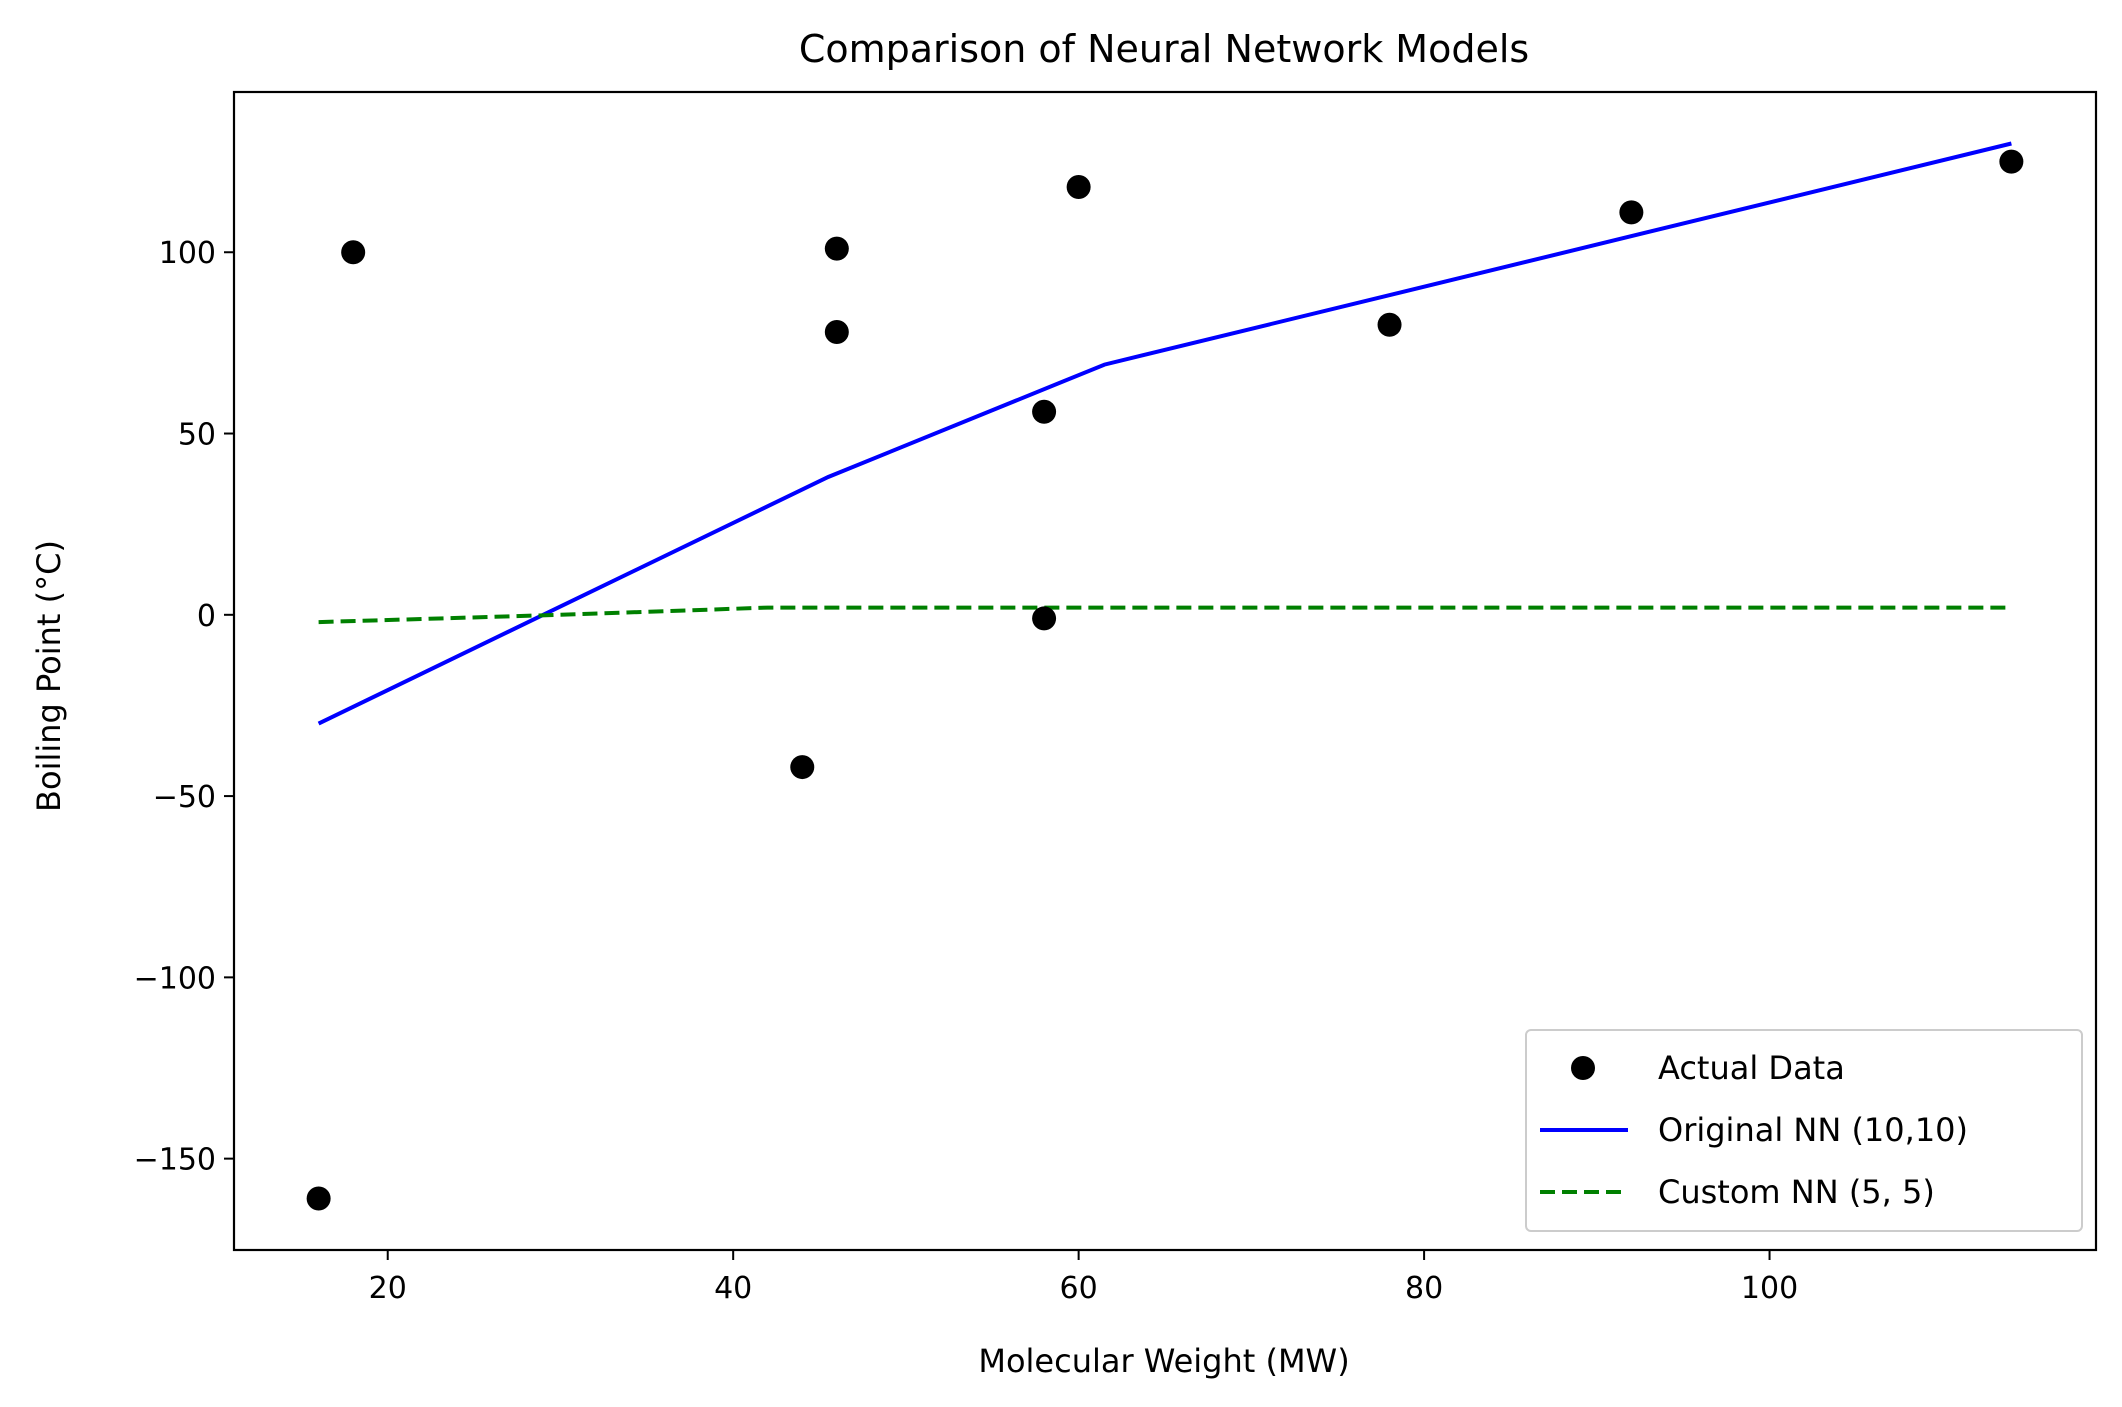 Image resolution: width=2122 pixels, height=1407 pixels. I want to click on legend-box, so click(1804, 1130).